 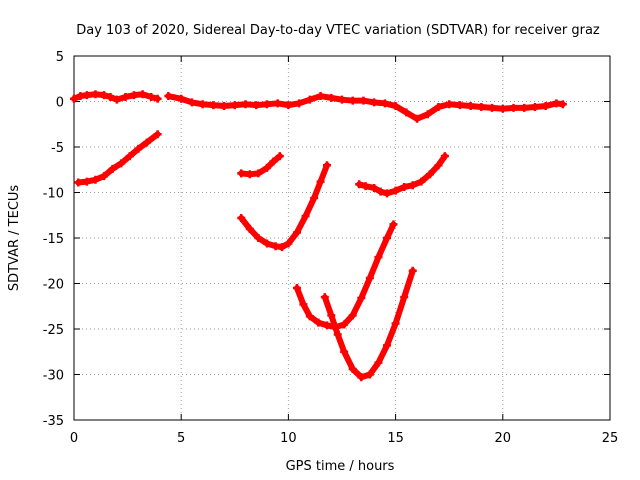 What do you see at coordinates (288, 438) in the screenshot?
I see `x-tick-label: 10` at bounding box center [288, 438].